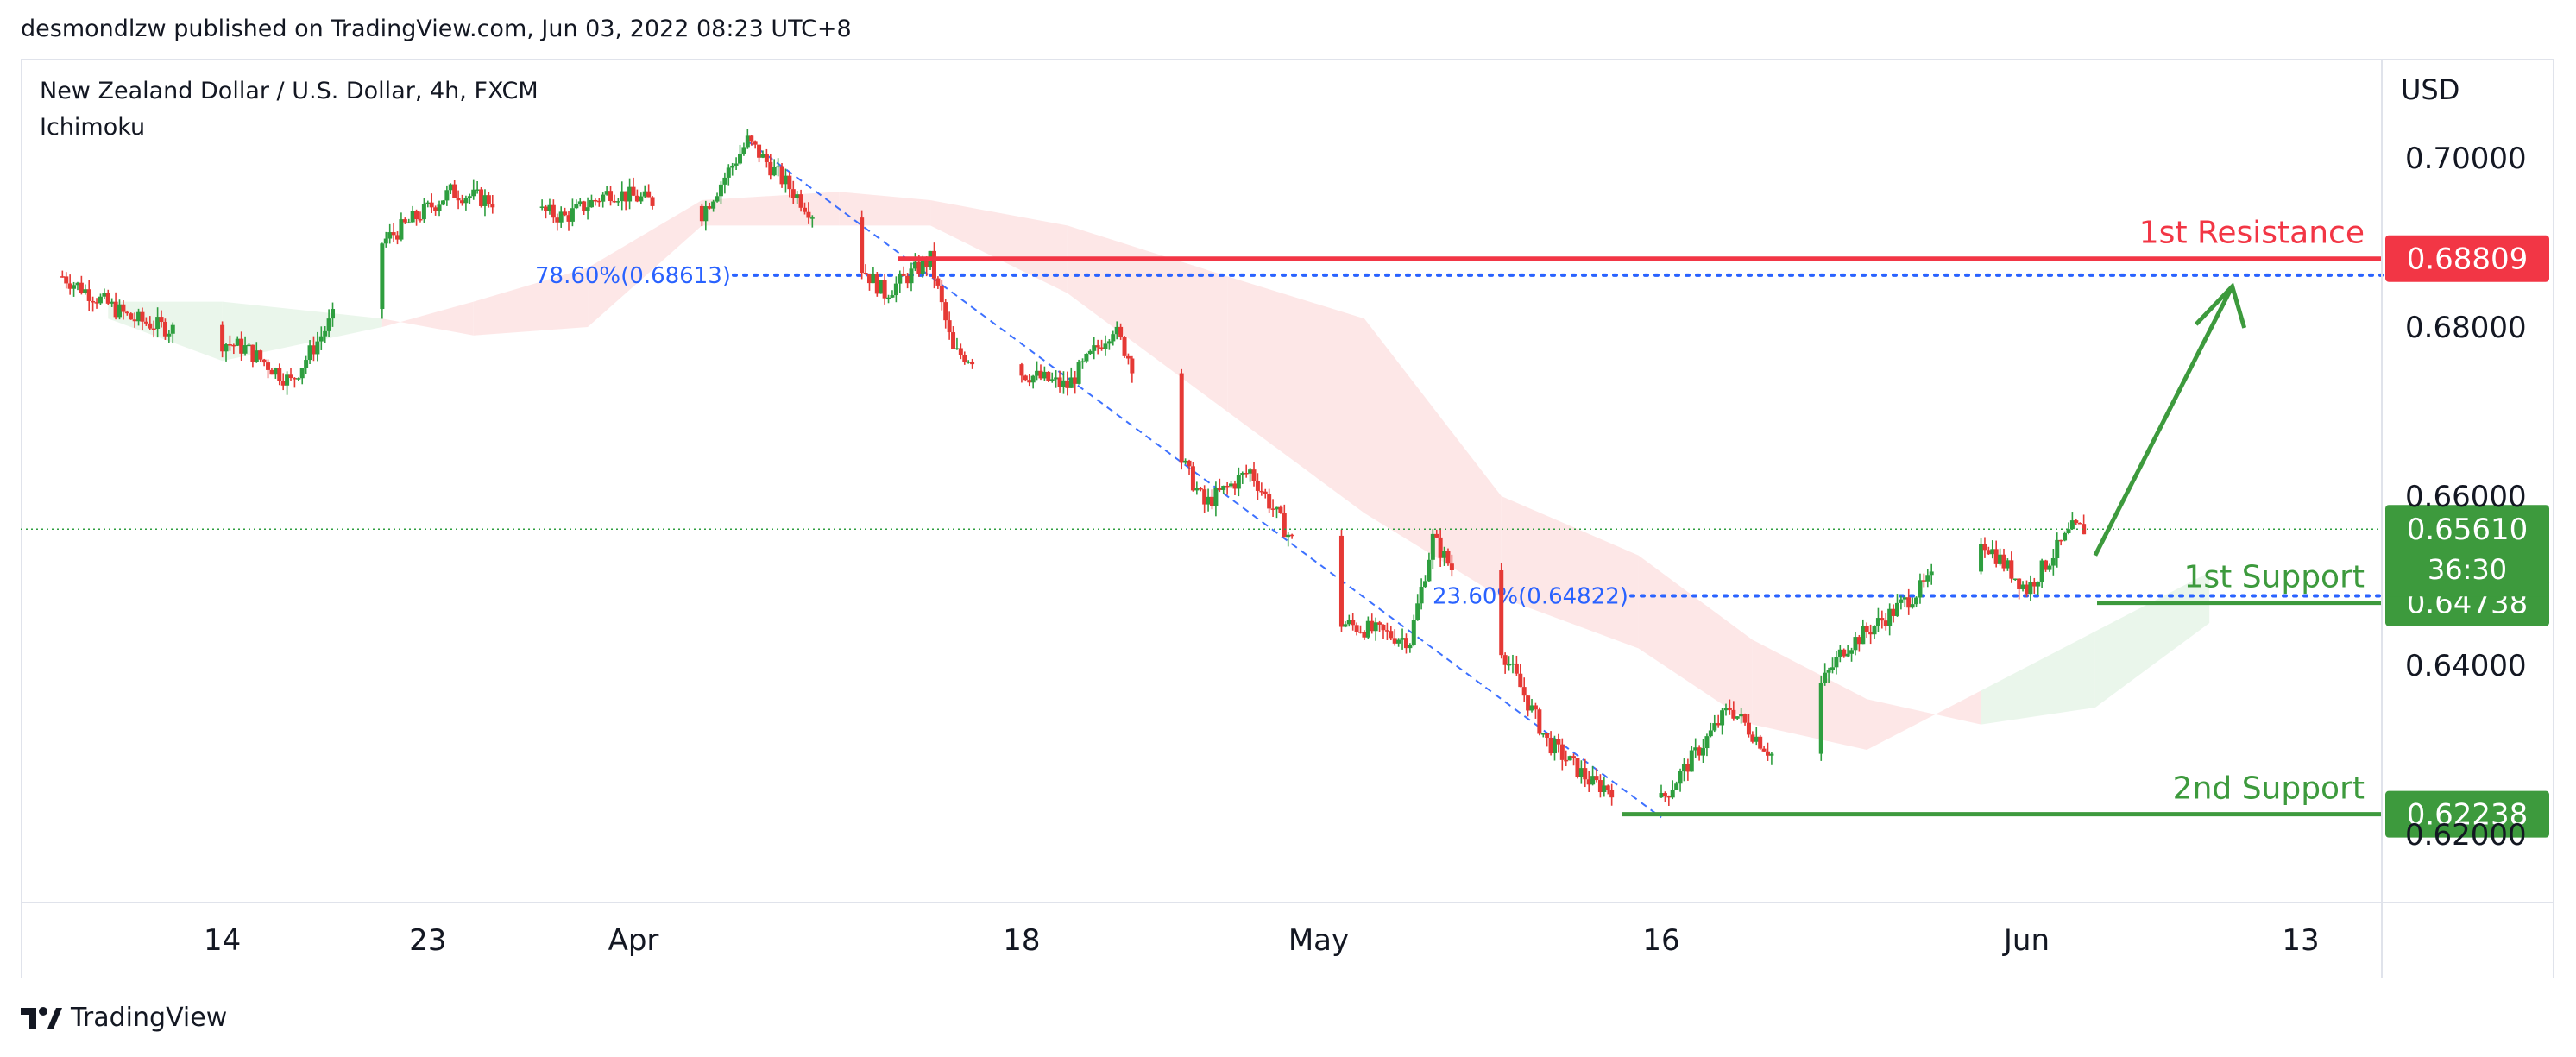  What do you see at coordinates (1022, 940) in the screenshot?
I see `time-tick-label: 18` at bounding box center [1022, 940].